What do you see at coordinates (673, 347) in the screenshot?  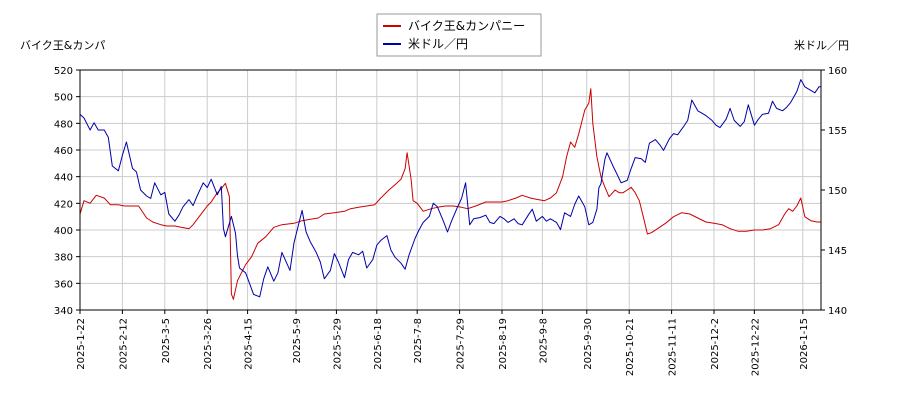 I see `x-tick-label: 2025-11-11` at bounding box center [673, 347].